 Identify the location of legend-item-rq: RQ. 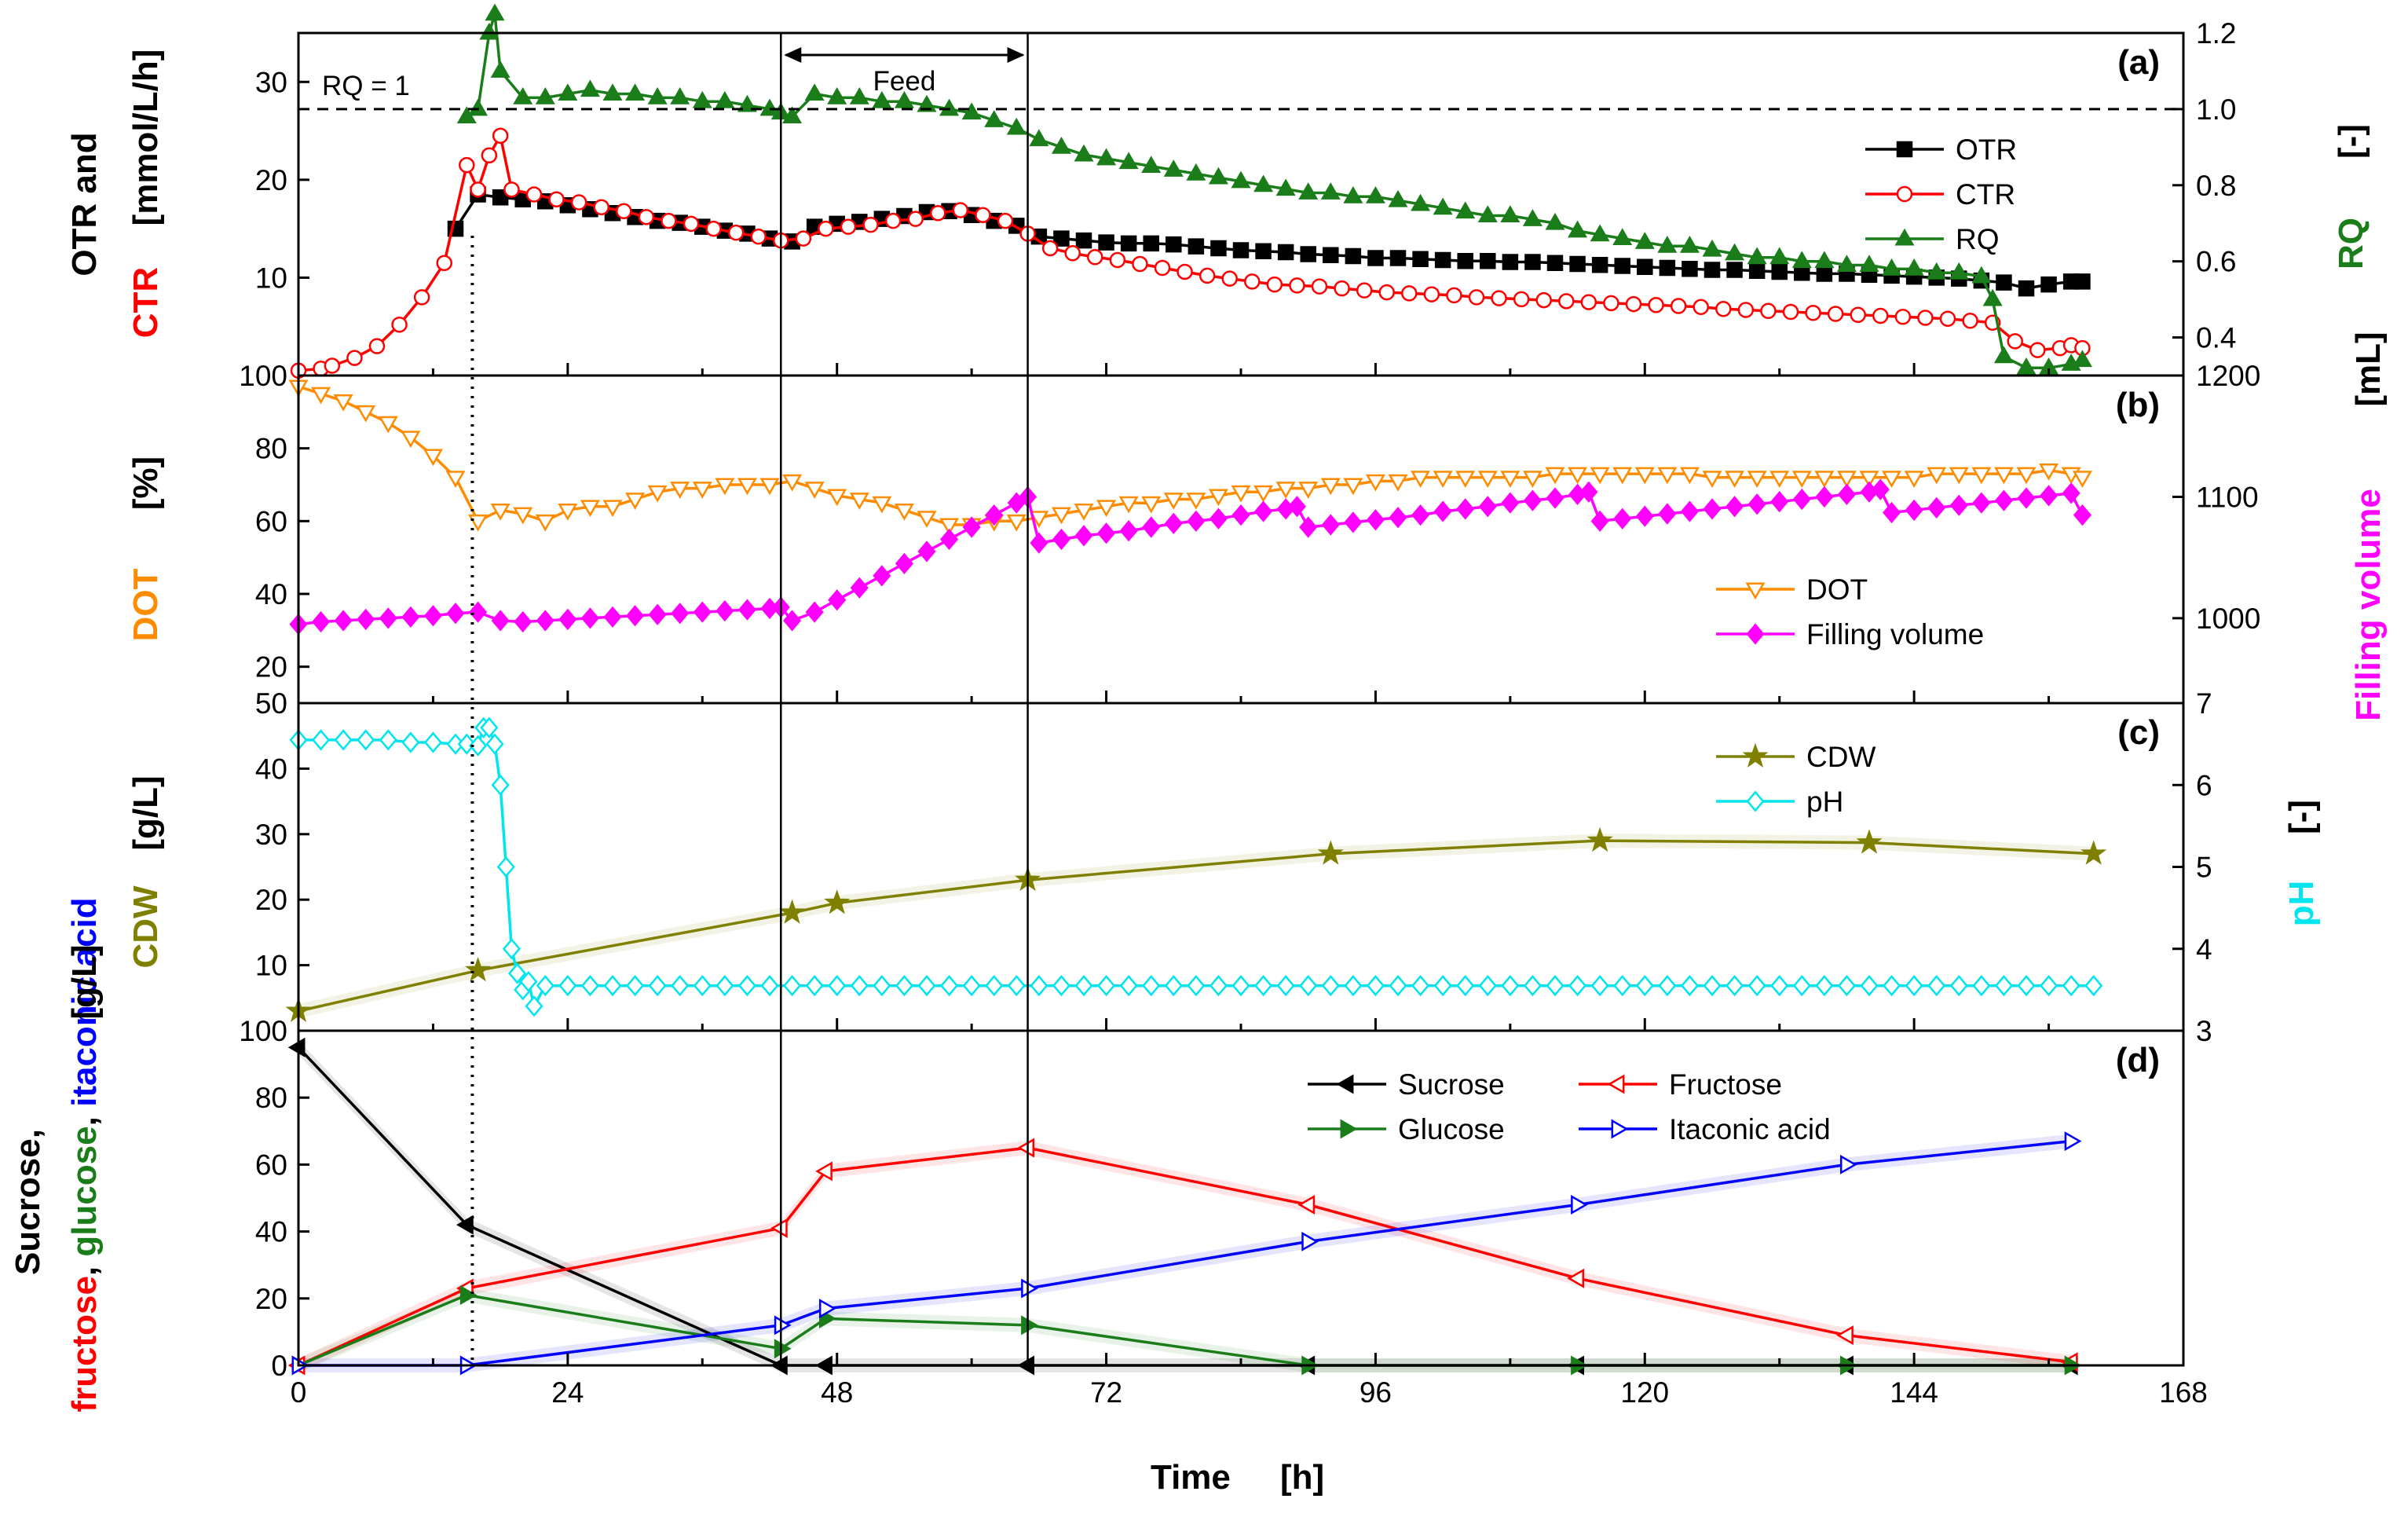
(1932, 239).